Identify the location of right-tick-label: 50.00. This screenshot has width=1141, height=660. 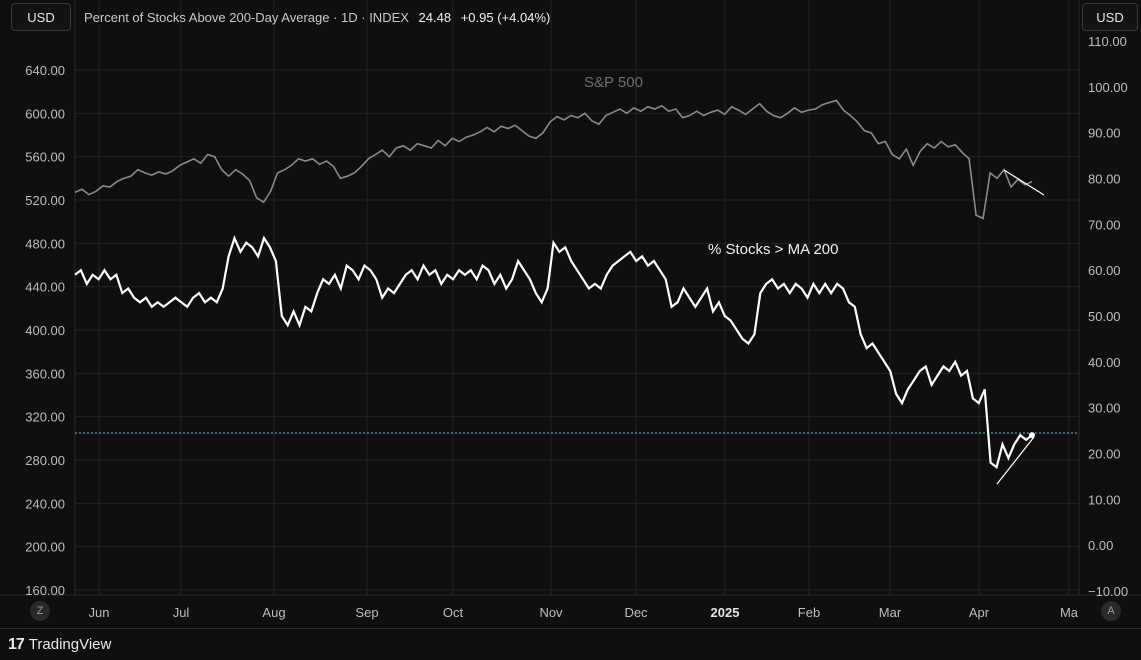
(1104, 316).